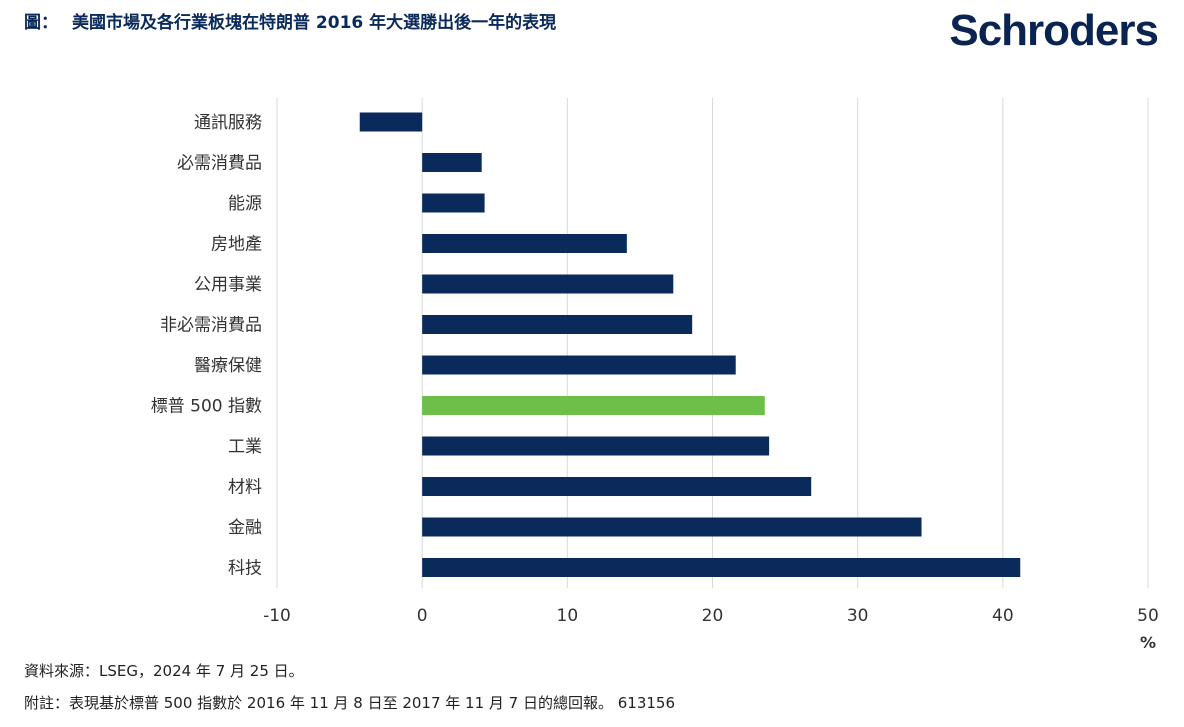 The width and height of the screenshot is (1184, 727). What do you see at coordinates (219, 164) in the screenshot?
I see `category-label: 必需消費品` at bounding box center [219, 164].